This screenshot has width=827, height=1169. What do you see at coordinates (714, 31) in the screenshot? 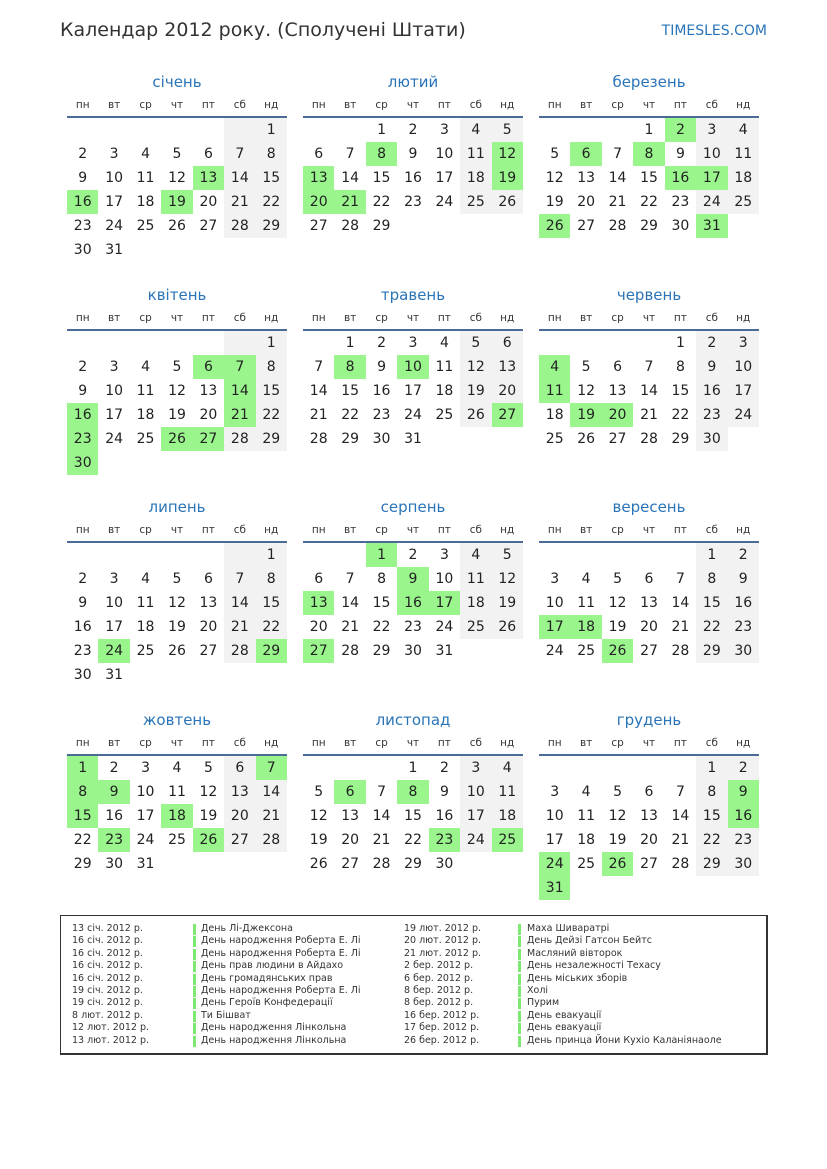
I see `site-link: TIMESLES.COM` at bounding box center [714, 31].